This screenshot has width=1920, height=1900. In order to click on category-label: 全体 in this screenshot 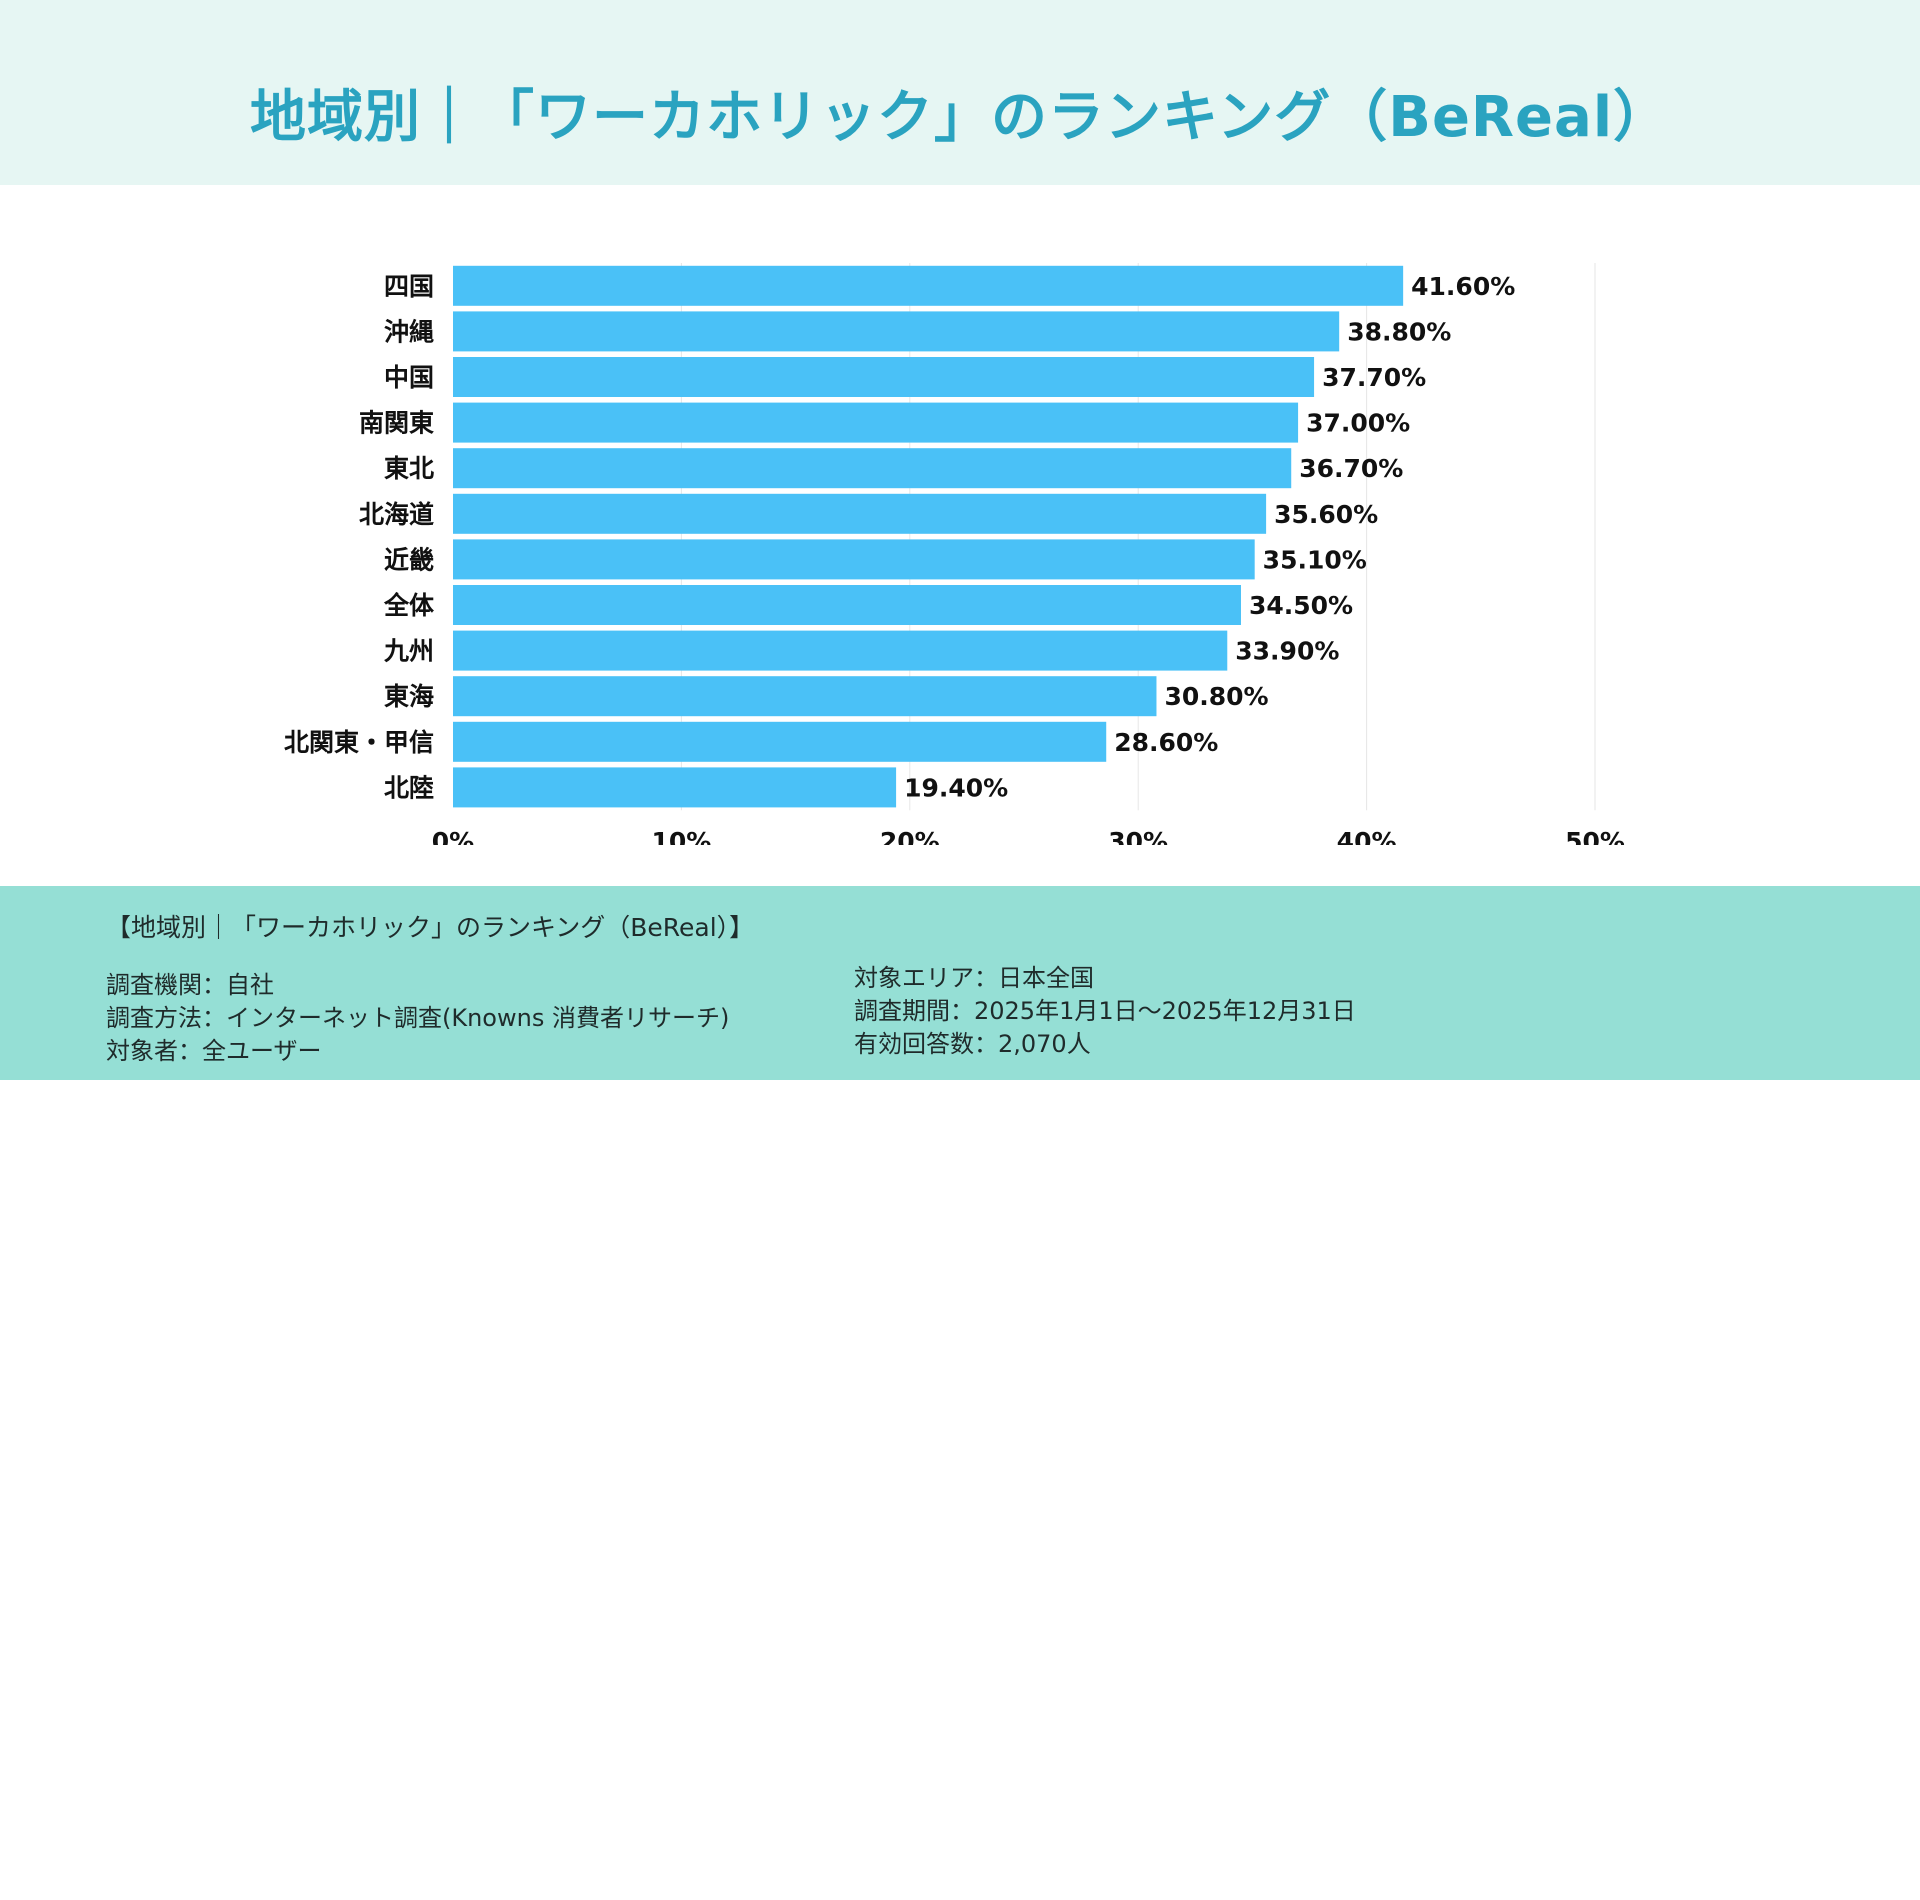, I will do `click(409, 605)`.